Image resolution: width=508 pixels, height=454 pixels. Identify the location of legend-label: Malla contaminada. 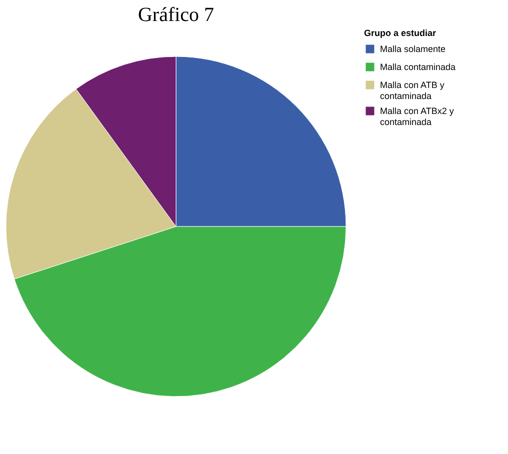
(418, 67).